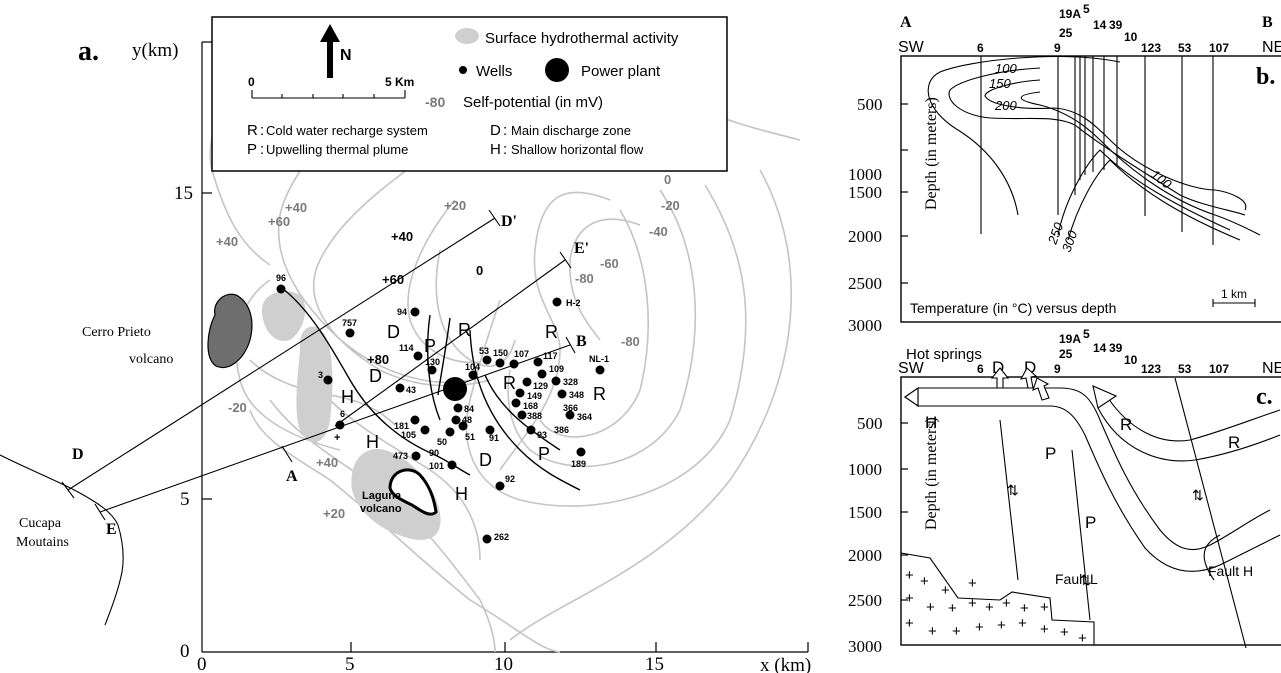 This screenshot has width=1281, height=673. What do you see at coordinates (337, 438) in the screenshot?
I see `small-plus-marker: +` at bounding box center [337, 438].